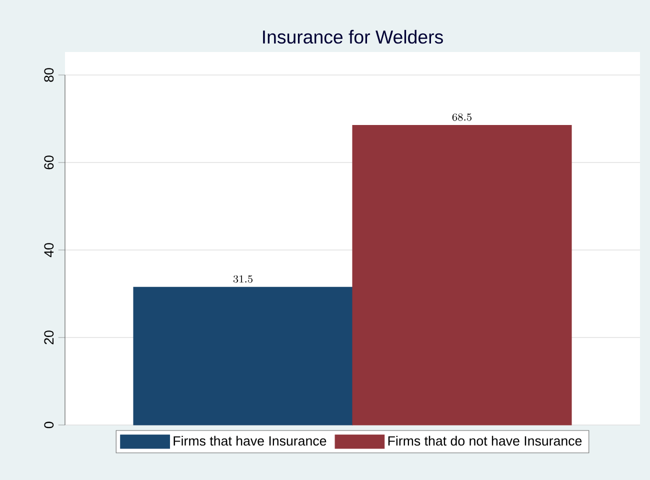 This screenshot has height=480, width=650. I want to click on y-tick-label: 80, so click(49, 75).